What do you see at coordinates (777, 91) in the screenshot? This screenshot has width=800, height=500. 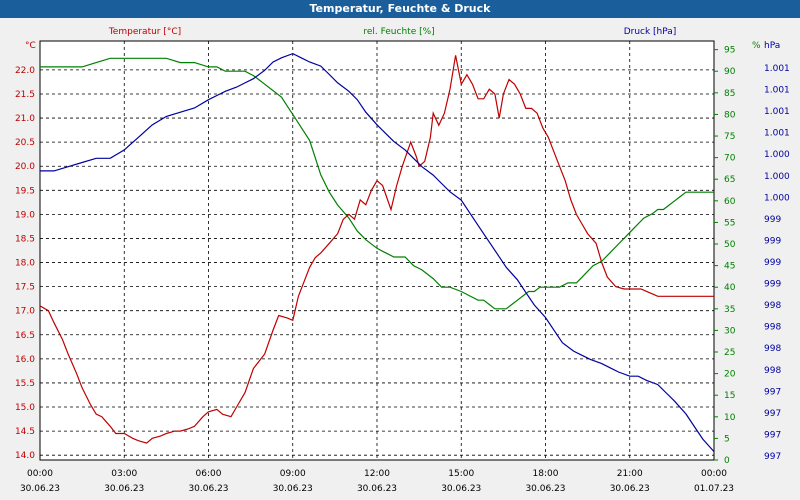 I see `pressure-tick-17: 1.001` at bounding box center [777, 91].